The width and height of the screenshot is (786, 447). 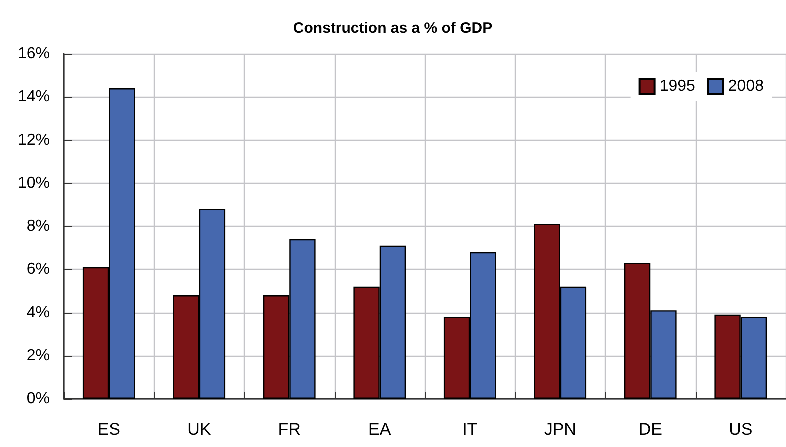 I want to click on x-tick-label: JPN, so click(x=560, y=429).